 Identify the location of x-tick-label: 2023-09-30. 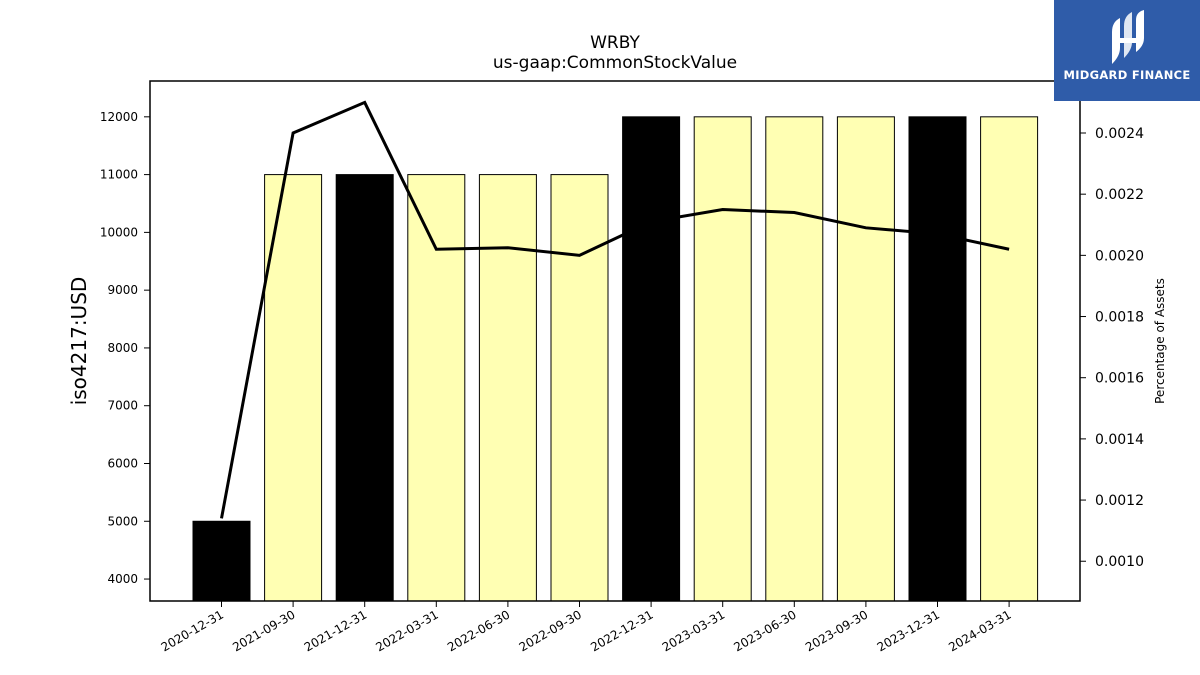
(836, 630).